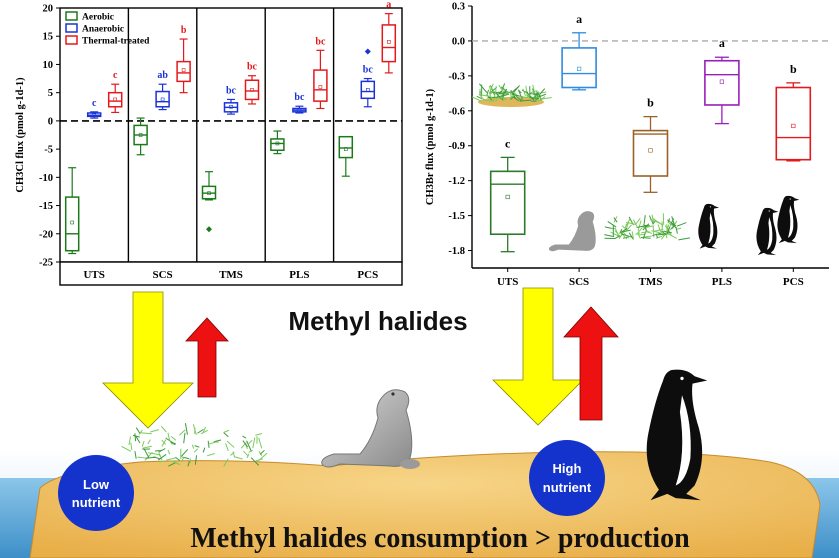  I want to click on high-nutrient-line2: nutrient, so click(567, 487).